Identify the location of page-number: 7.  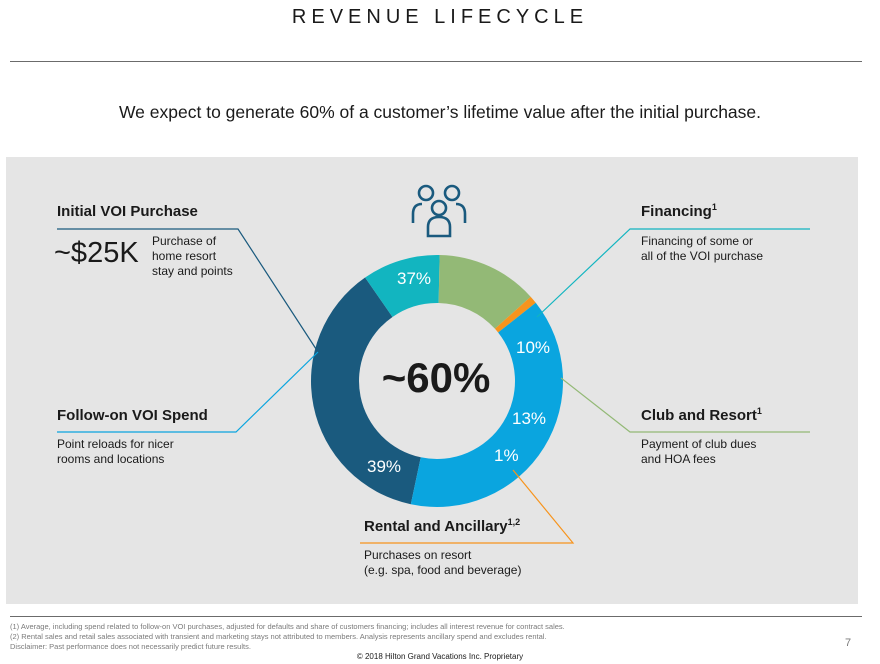
(848, 643).